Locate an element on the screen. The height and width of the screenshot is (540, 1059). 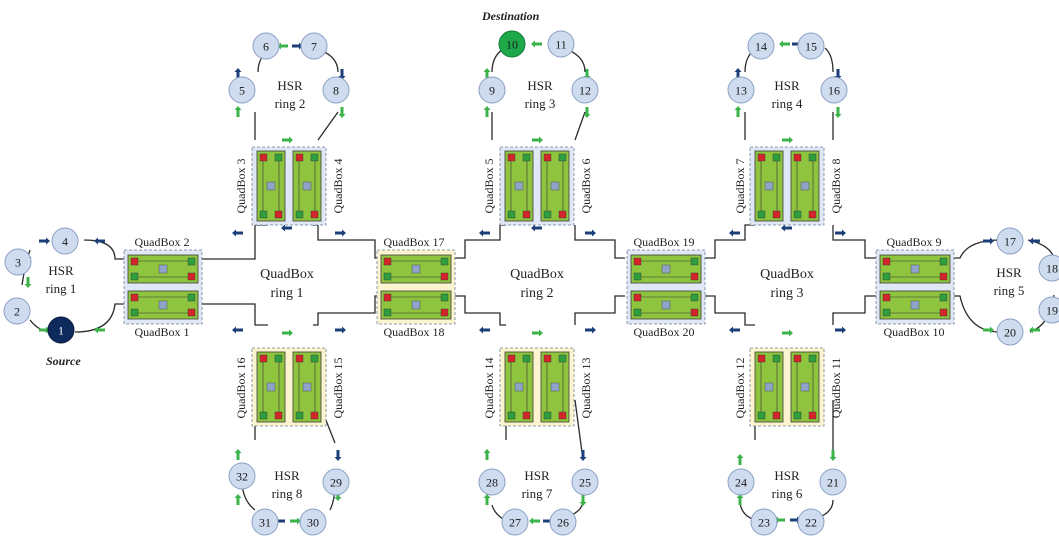
hsr-ring-label: HSR is located at coordinates (540, 85).